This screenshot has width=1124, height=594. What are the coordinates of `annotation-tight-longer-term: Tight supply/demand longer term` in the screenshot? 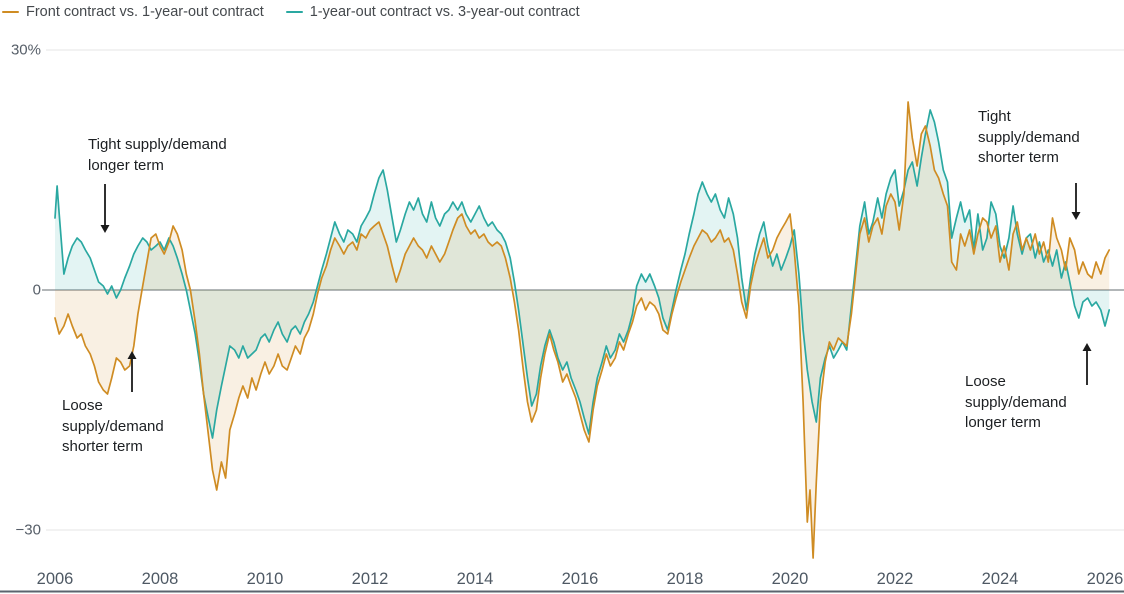 It's located at (157, 155).